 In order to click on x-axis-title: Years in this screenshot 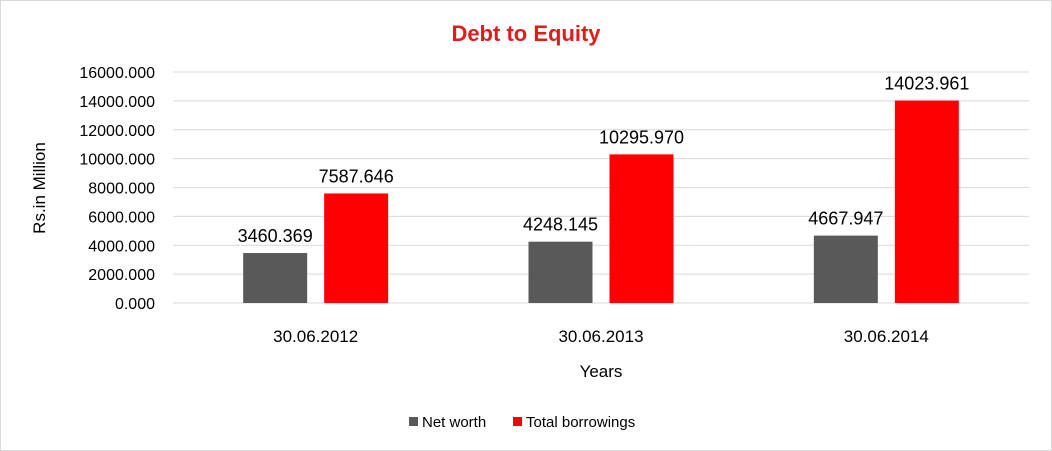, I will do `click(601, 371)`.